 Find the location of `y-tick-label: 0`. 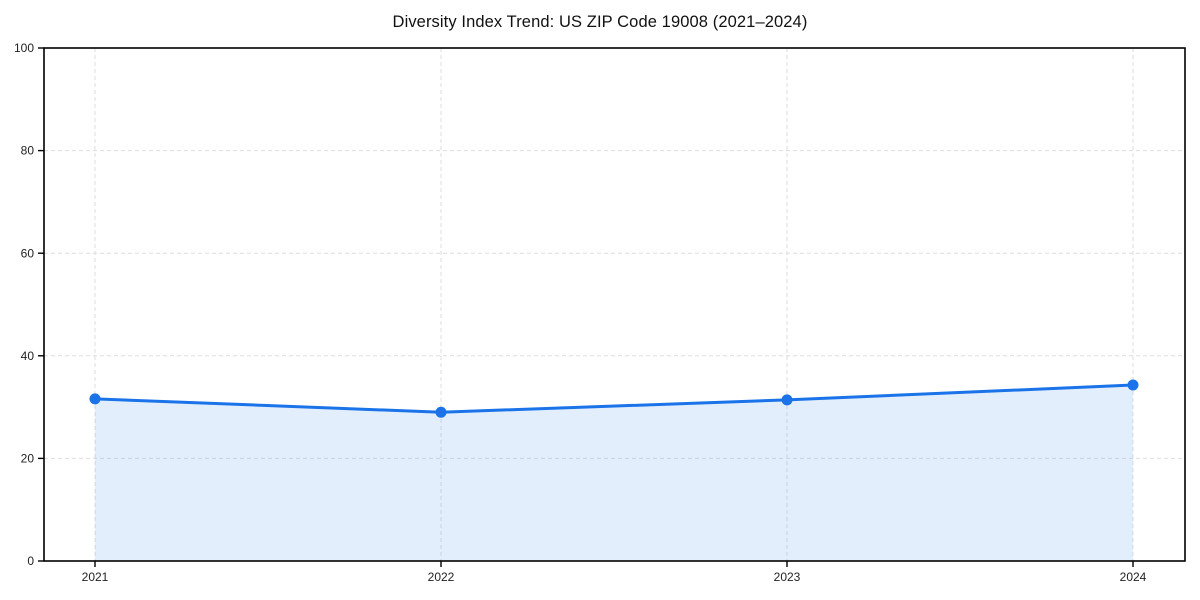

y-tick-label: 0 is located at coordinates (30, 561).